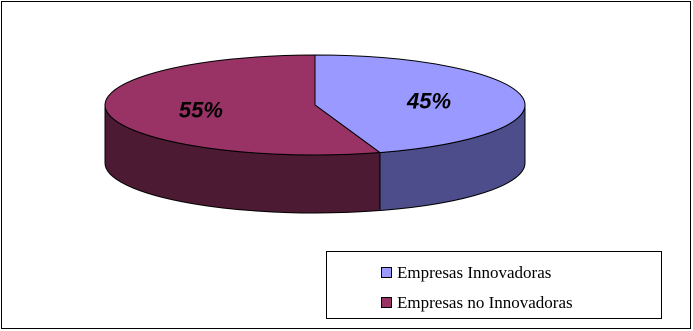 The width and height of the screenshot is (693, 331). What do you see at coordinates (315, 106) in the screenshot?
I see `pie-data-labels: 45% 55%` at bounding box center [315, 106].